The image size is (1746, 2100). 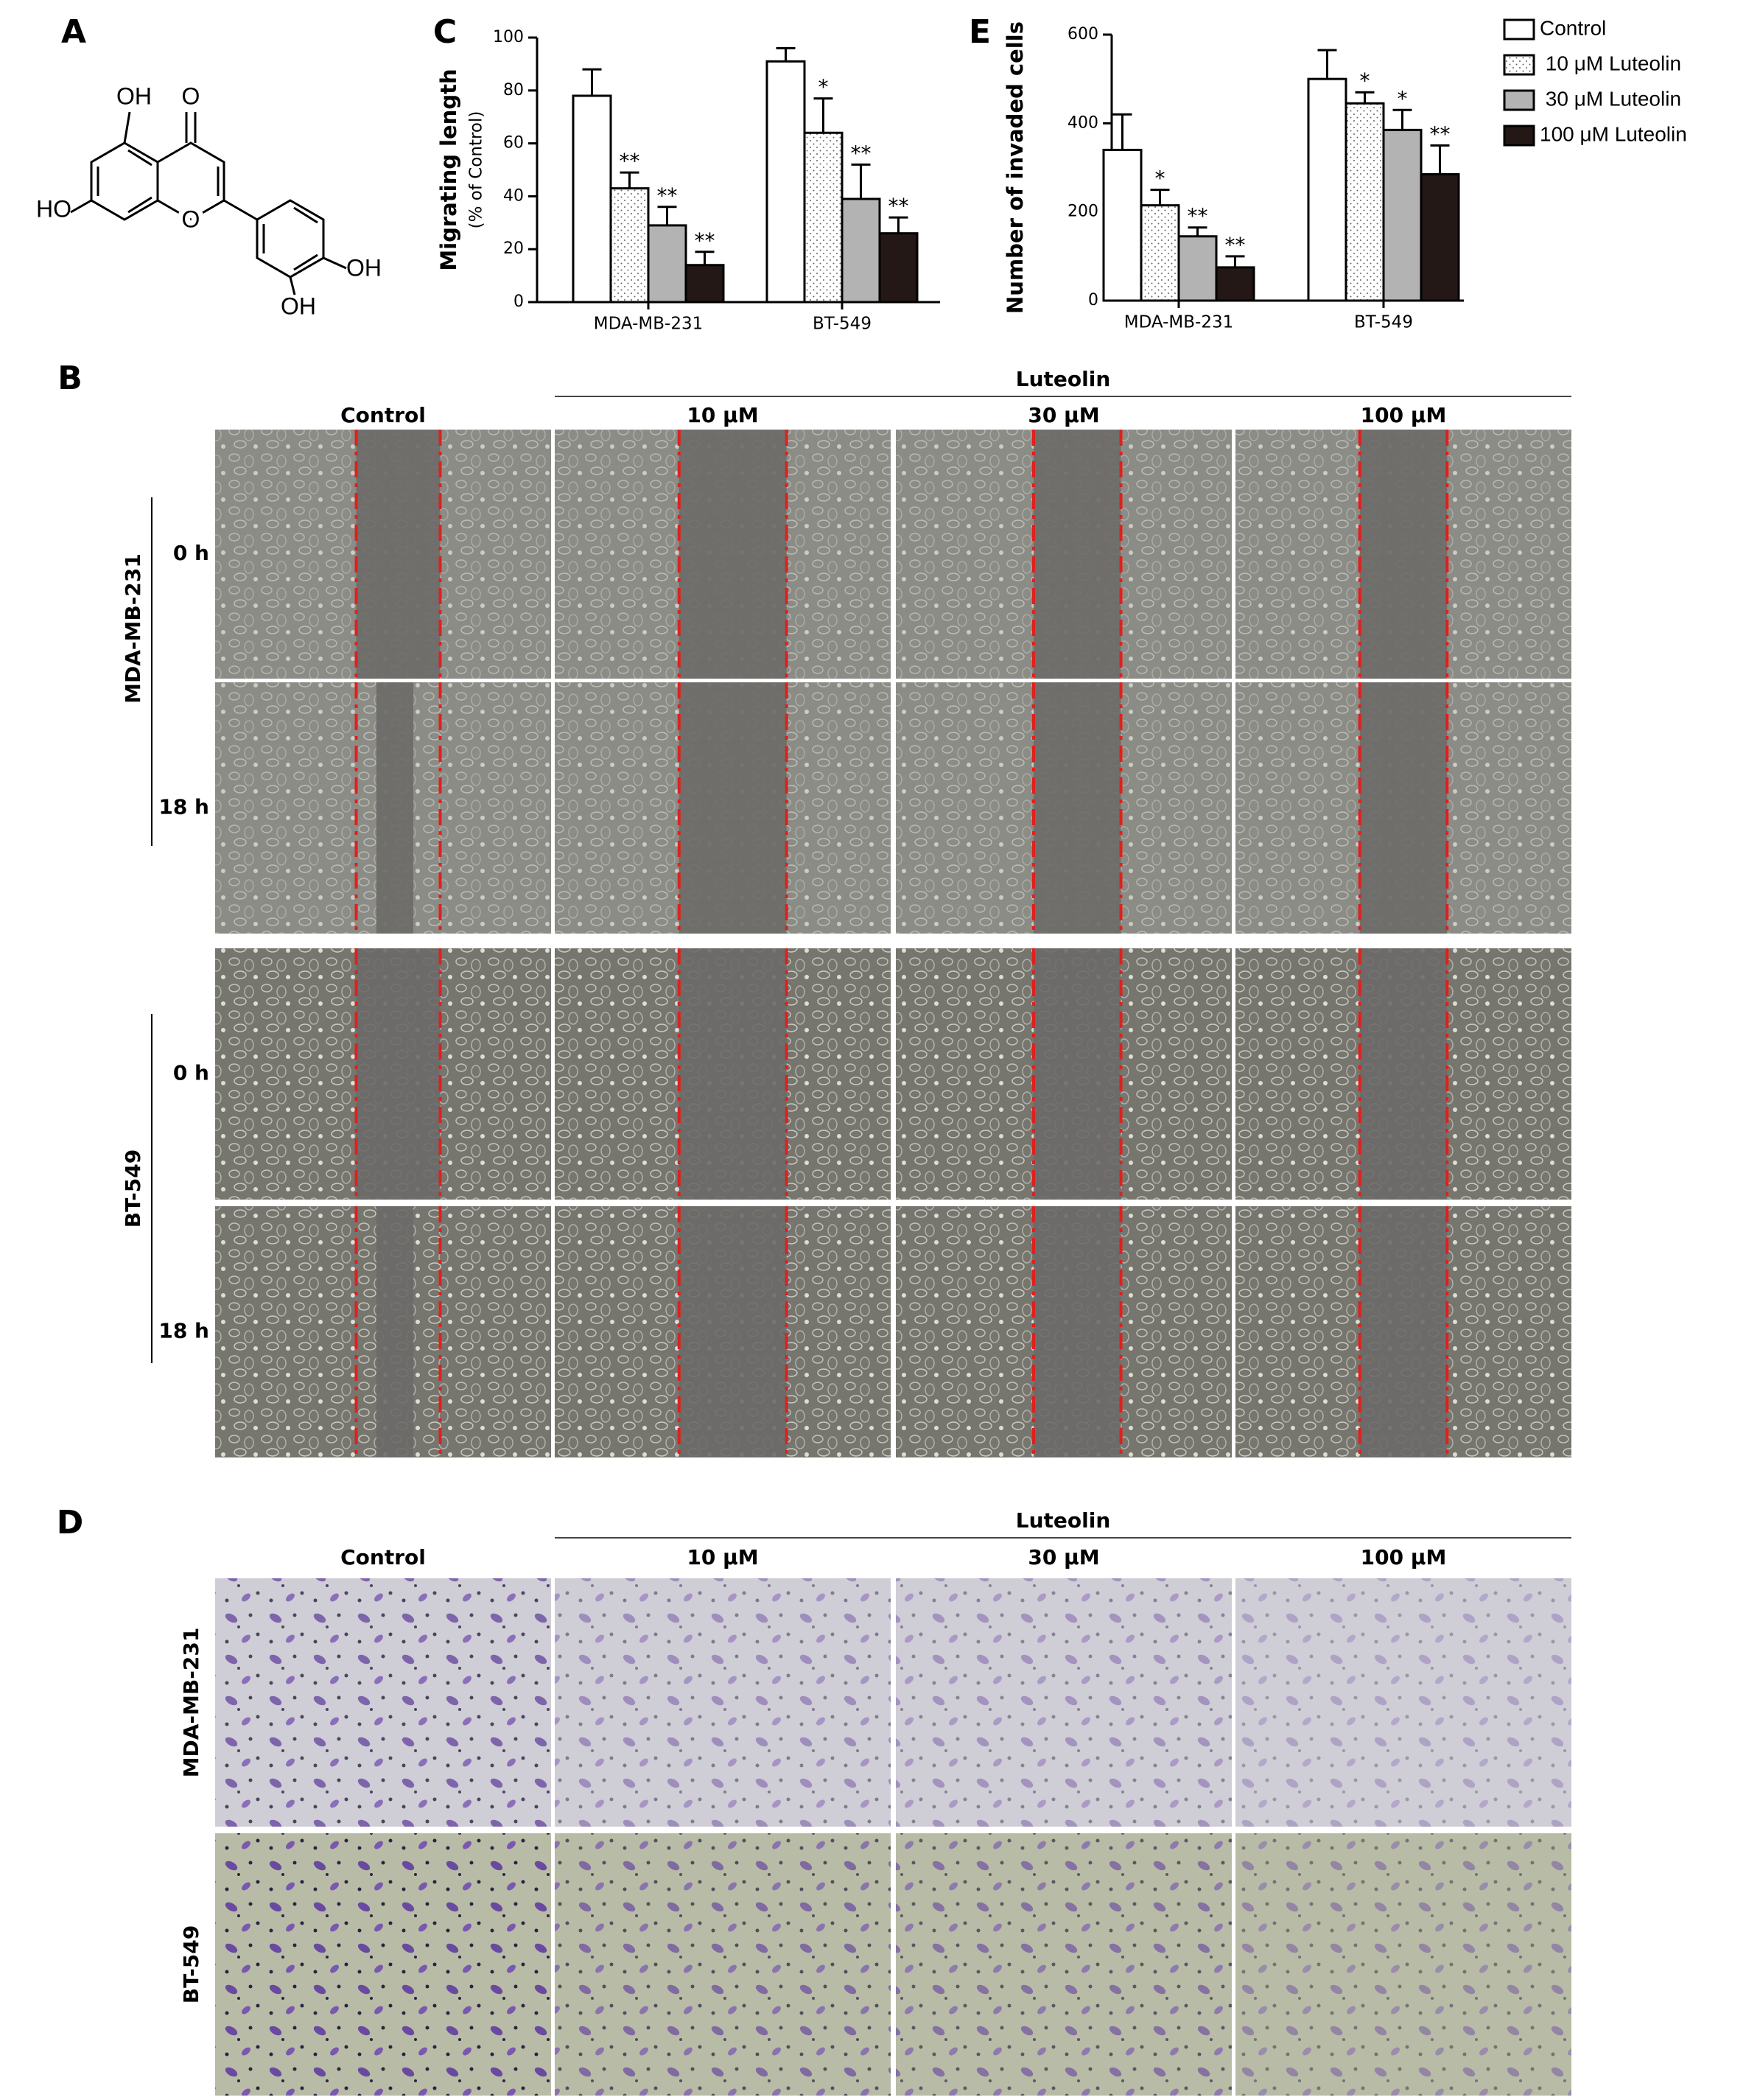 What do you see at coordinates (980, 32) in the screenshot?
I see `panel-label: E` at bounding box center [980, 32].